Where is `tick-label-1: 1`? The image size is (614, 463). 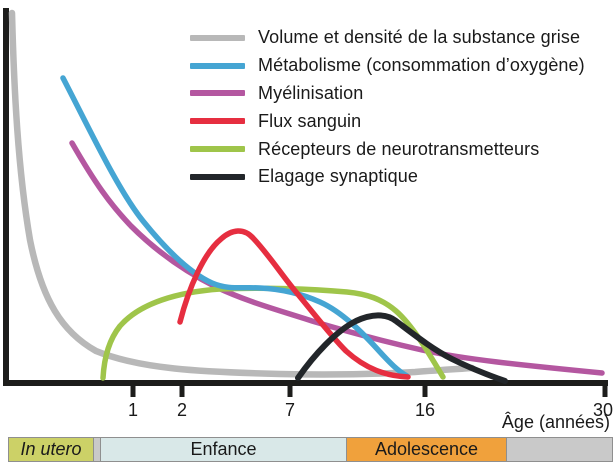 tick-label-1: 1 is located at coordinates (132, 410).